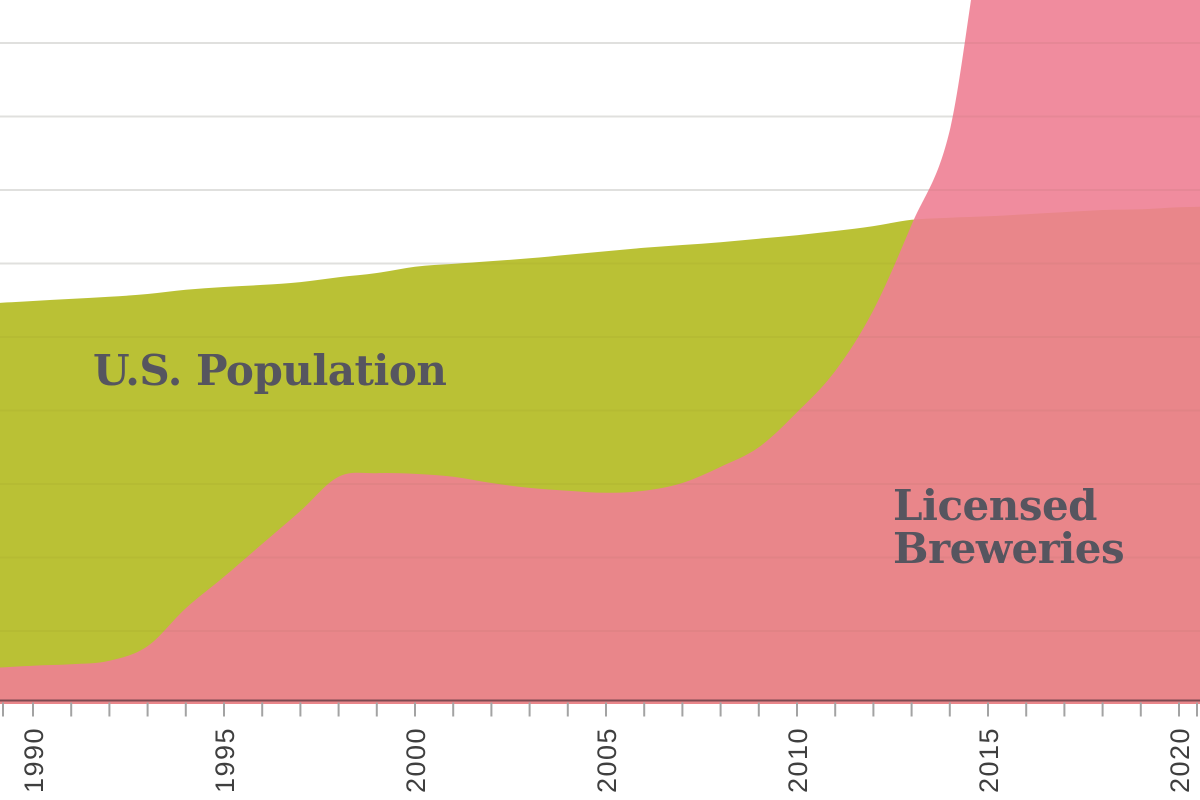 The image size is (1200, 800). I want to click on us-population-label: U.S. Population, so click(270, 370).